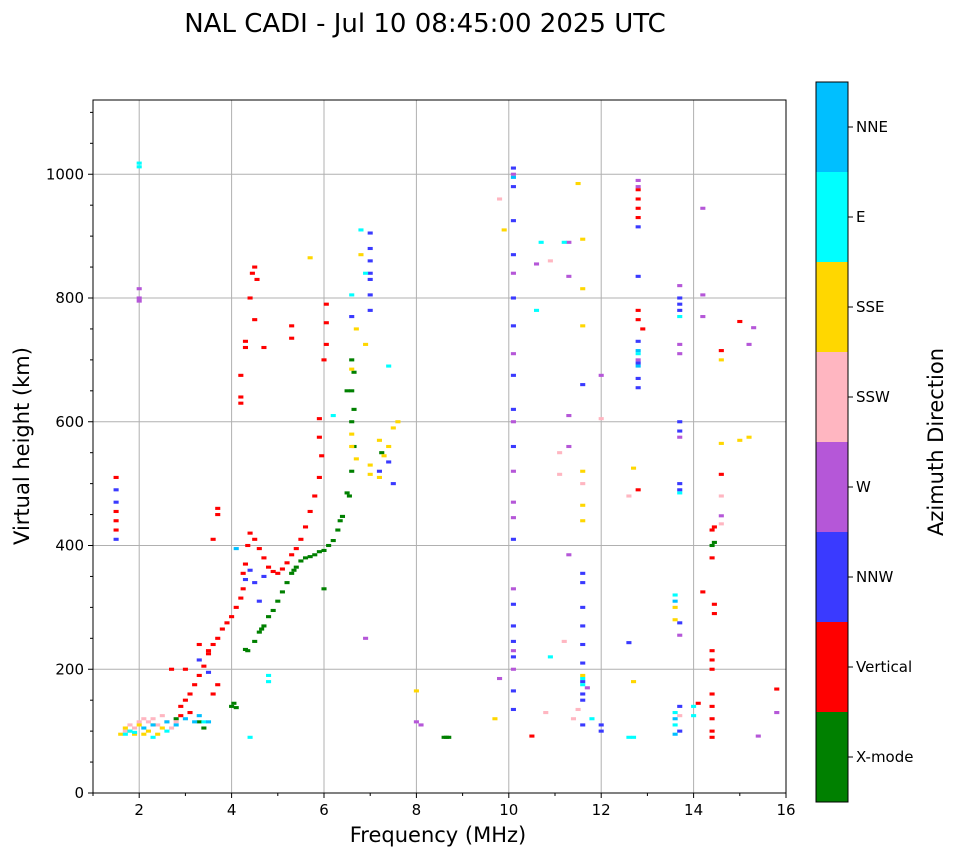  What do you see at coordinates (870, 307) in the screenshot?
I see `colorbar-entry-label: SSE` at bounding box center [870, 307].